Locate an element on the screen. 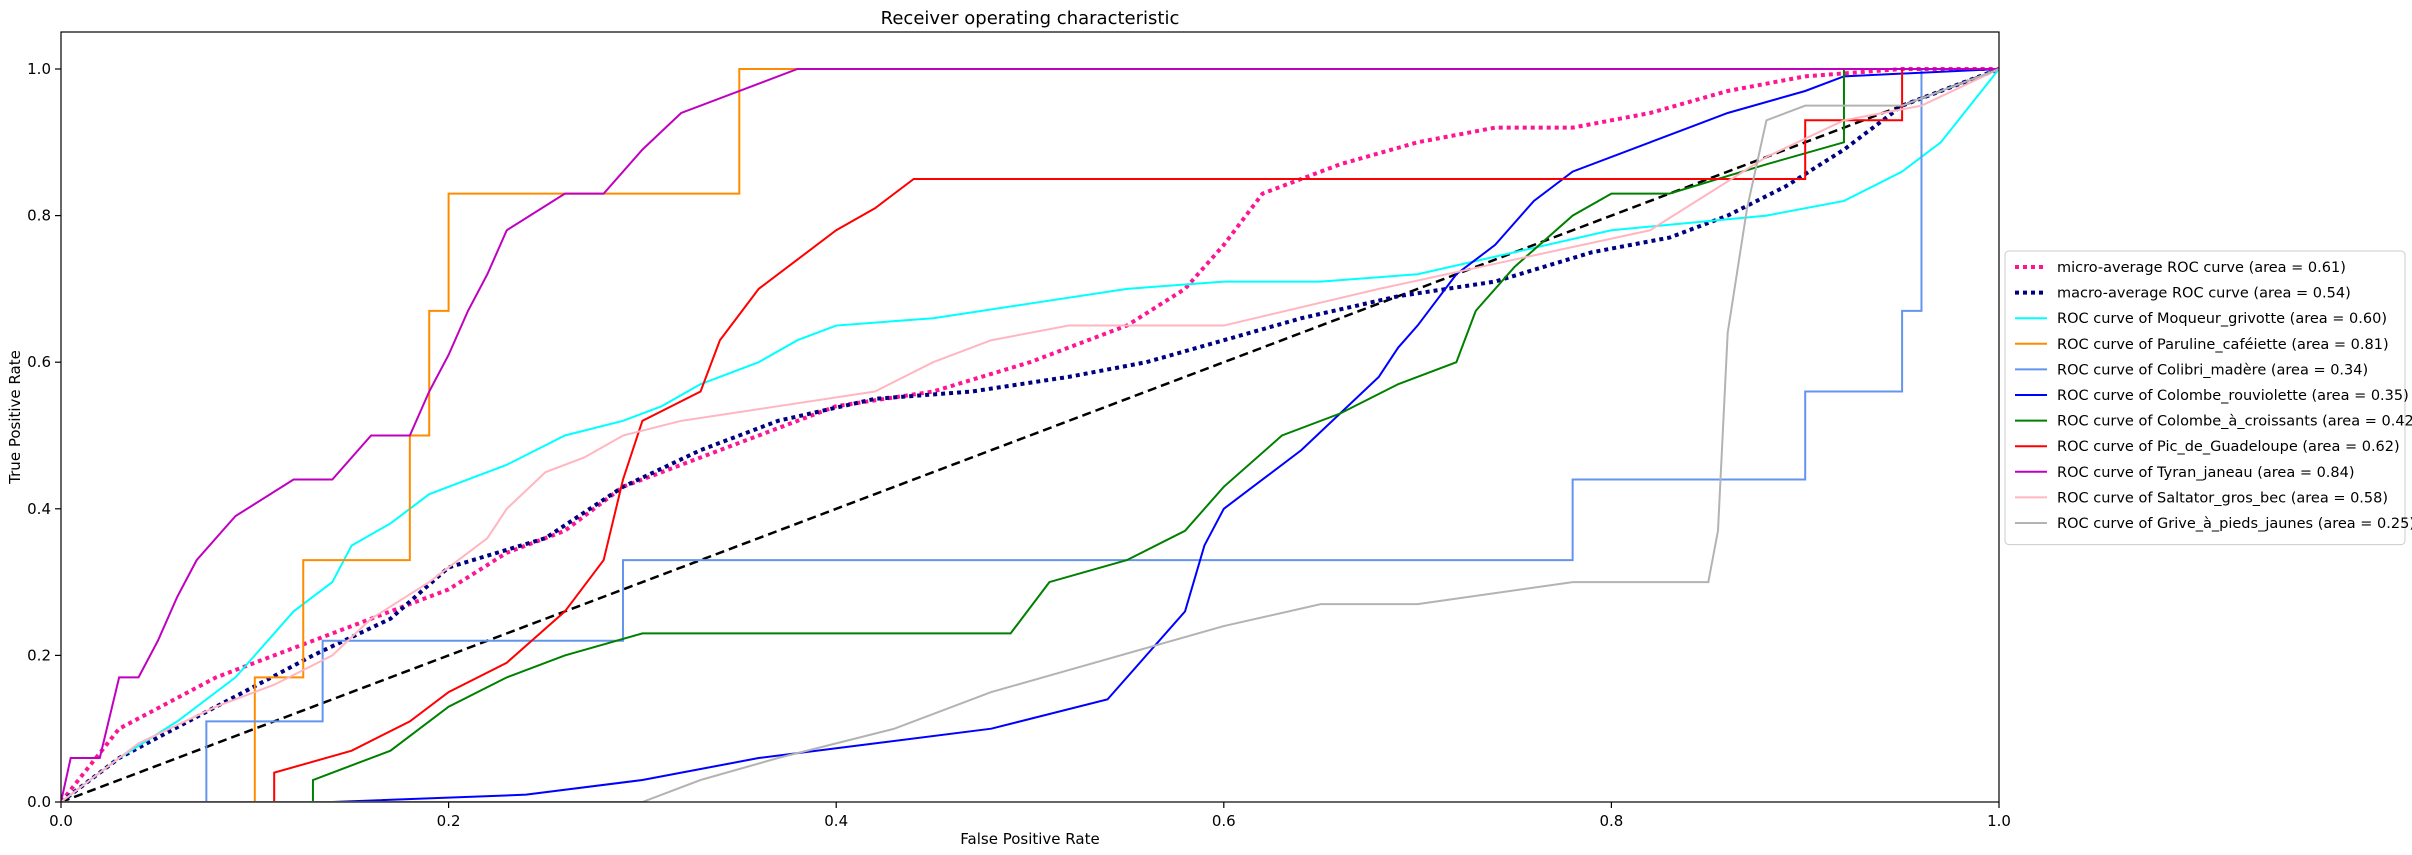 Image resolution: width=2412 pixels, height=855 pixels. x-tick-label: 0.2 is located at coordinates (449, 821).